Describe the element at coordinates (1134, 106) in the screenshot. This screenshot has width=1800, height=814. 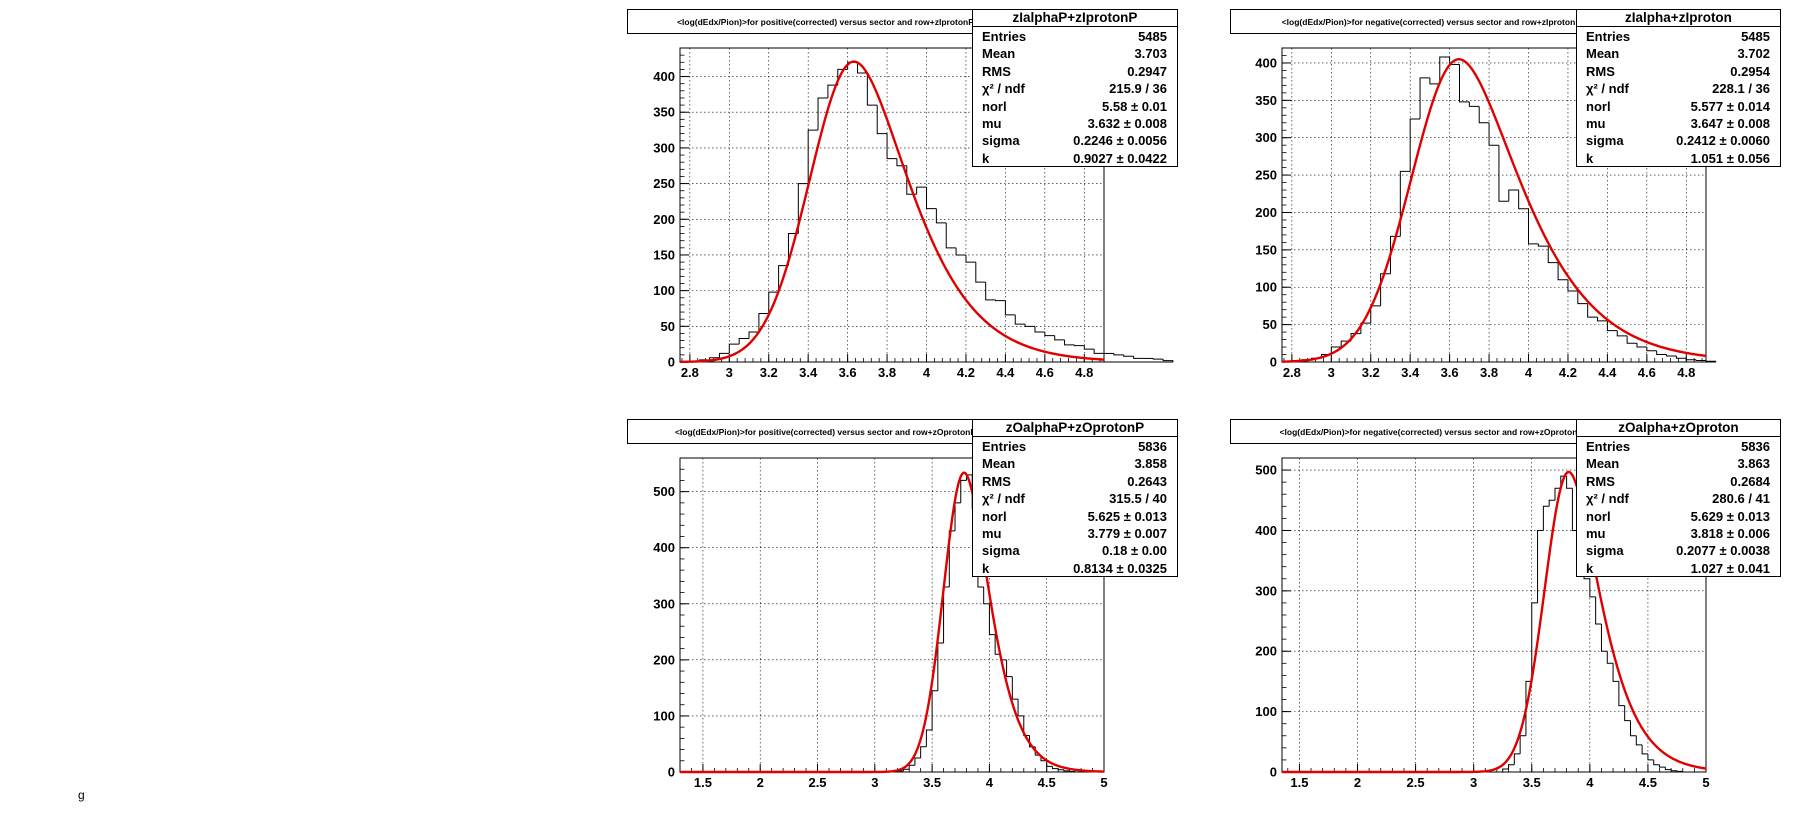
I see `stats-value: 5.58 ± 0.01` at that location.